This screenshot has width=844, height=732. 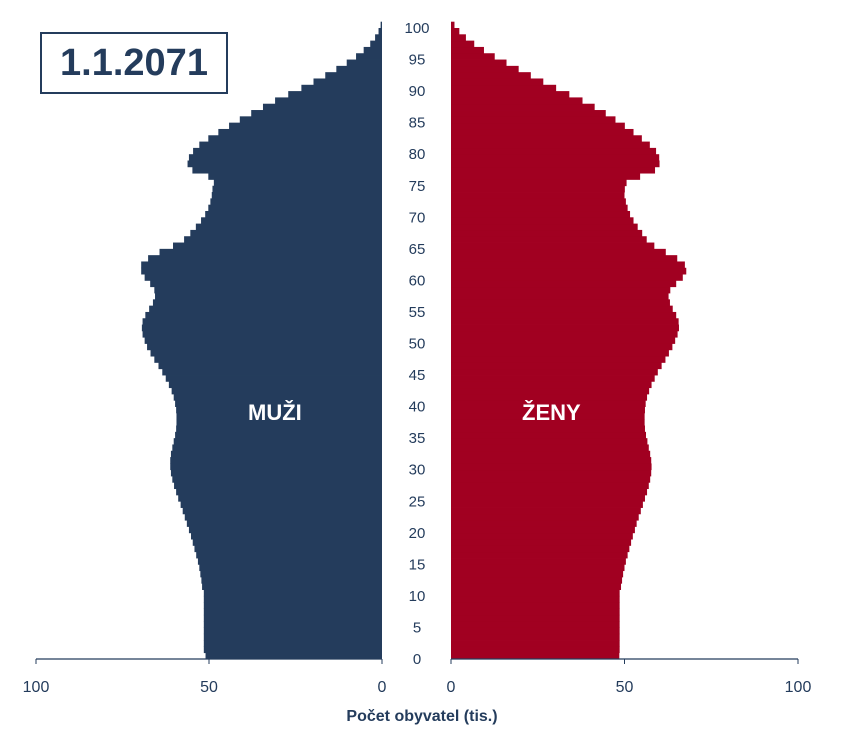 What do you see at coordinates (417, 470) in the screenshot?
I see `age-tick-label: 30` at bounding box center [417, 470].